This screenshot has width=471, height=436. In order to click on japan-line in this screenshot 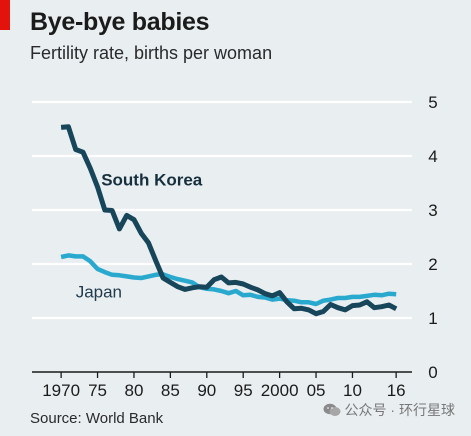, I will do `click(228, 280)`.